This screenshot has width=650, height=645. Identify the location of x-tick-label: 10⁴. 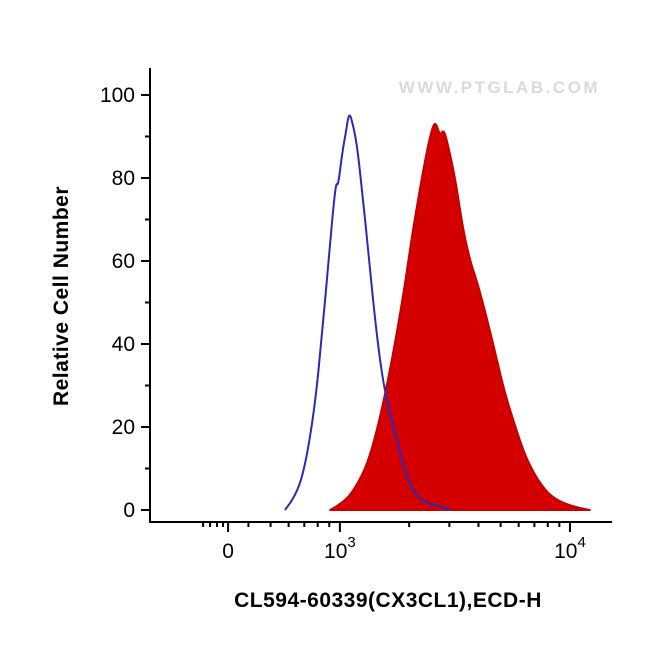
(570, 548).